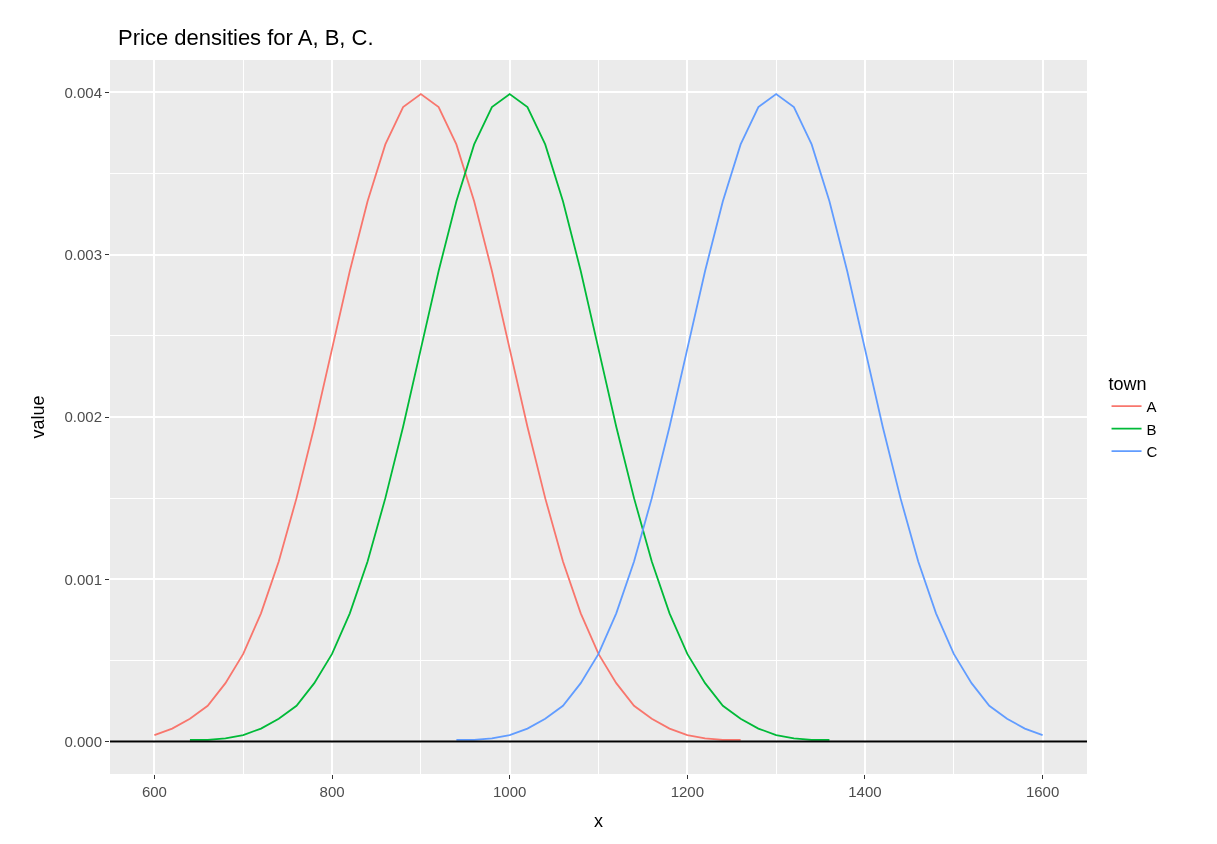 The width and height of the screenshot is (1217, 844). What do you see at coordinates (1151, 406) in the screenshot?
I see `legend-label: A` at bounding box center [1151, 406].